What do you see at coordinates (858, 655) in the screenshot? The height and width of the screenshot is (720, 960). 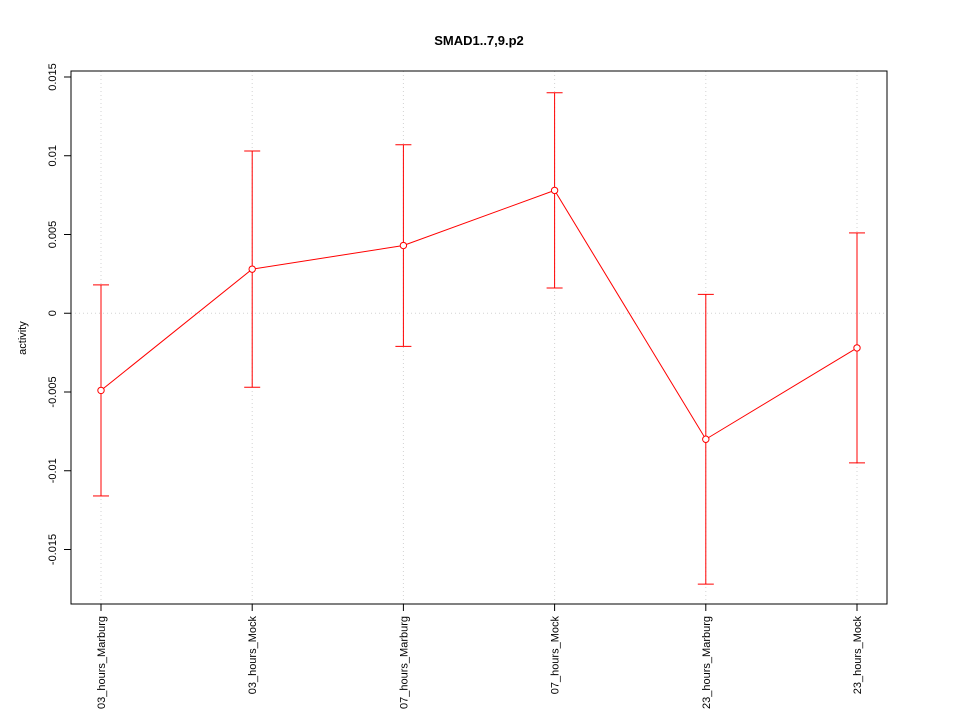 I see `x-tick-label: 23_hours_Mock` at bounding box center [858, 655].